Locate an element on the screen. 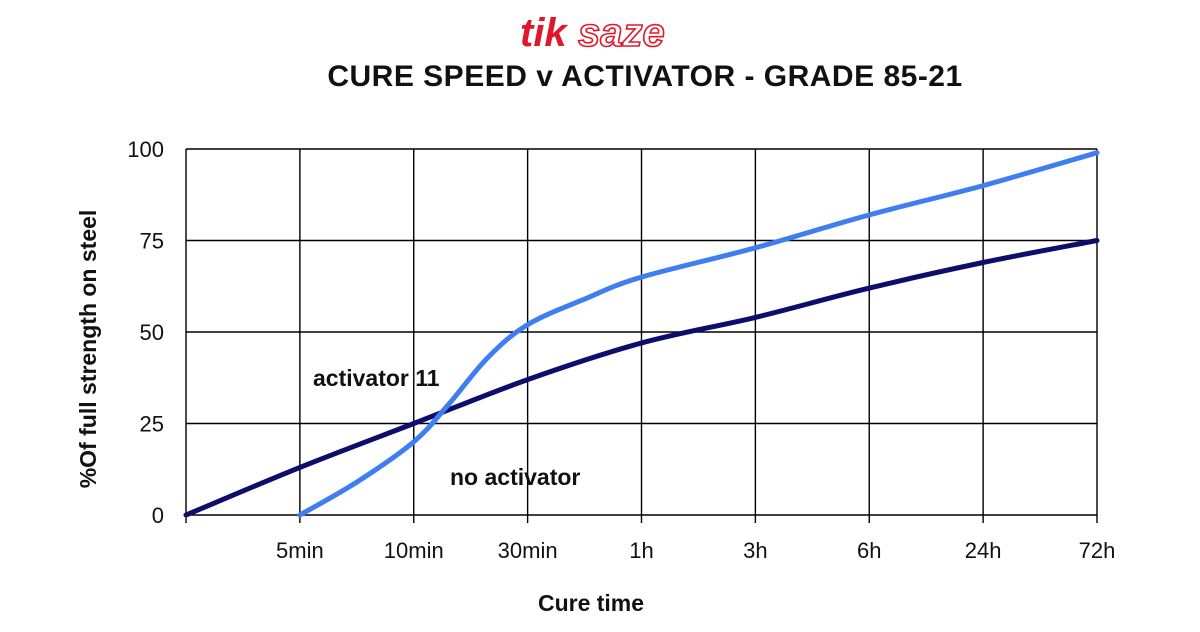 This screenshot has height=632, width=1200. x-tick-label: 3h is located at coordinates (755, 550).